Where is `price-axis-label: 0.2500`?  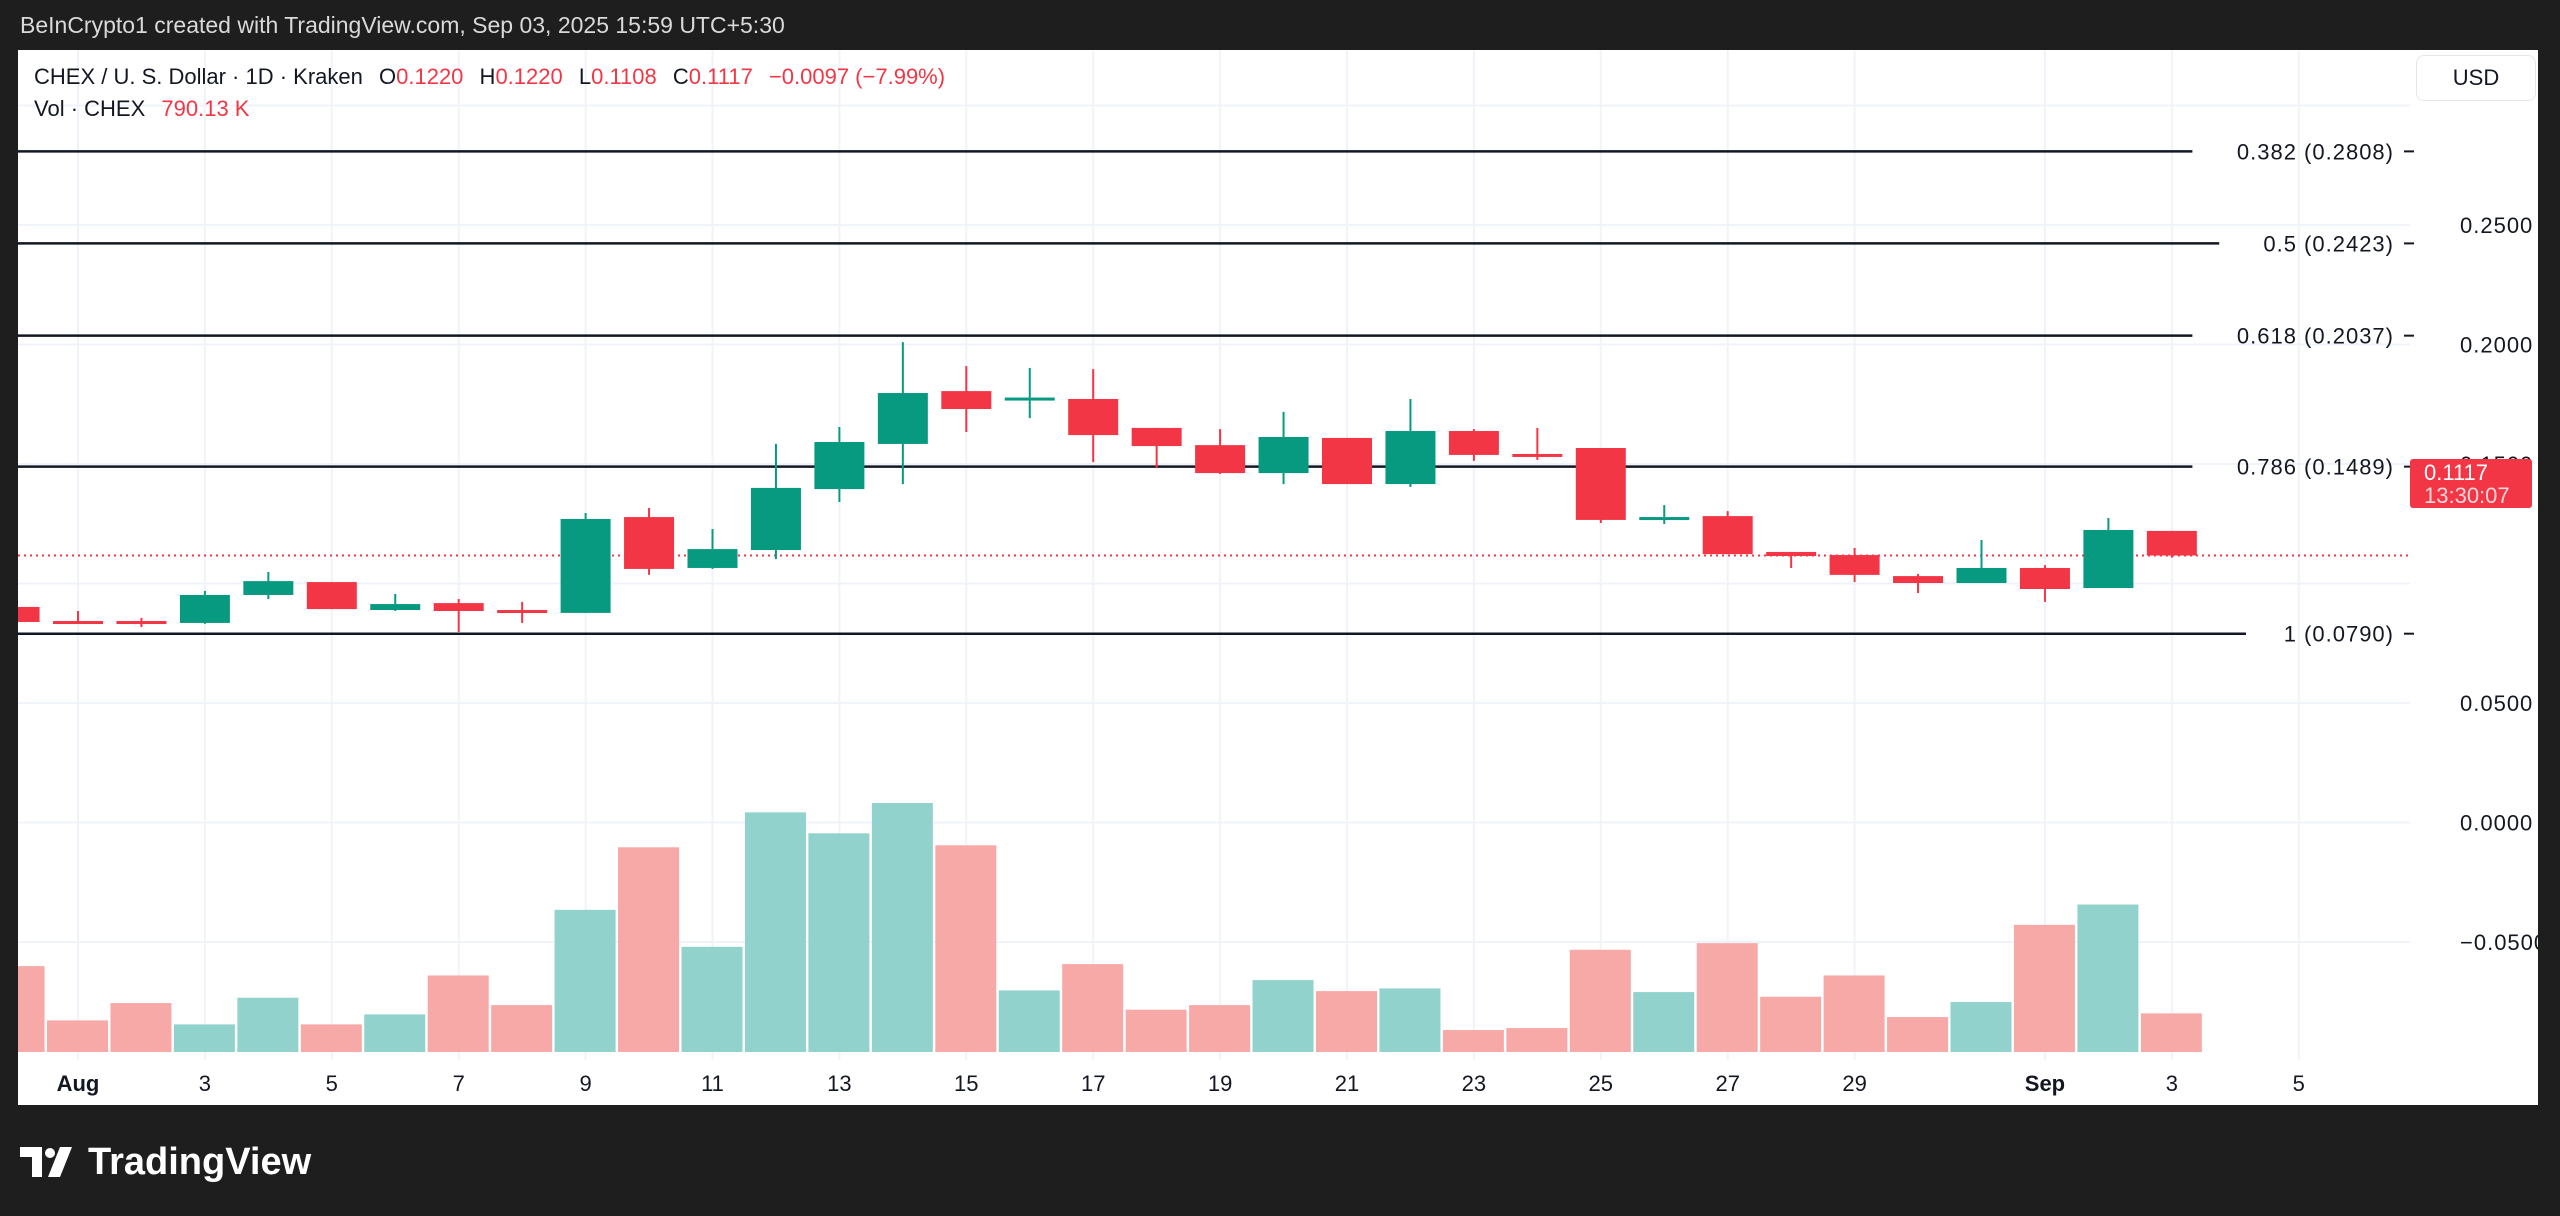 price-axis-label: 0.2500 is located at coordinates (2496, 225).